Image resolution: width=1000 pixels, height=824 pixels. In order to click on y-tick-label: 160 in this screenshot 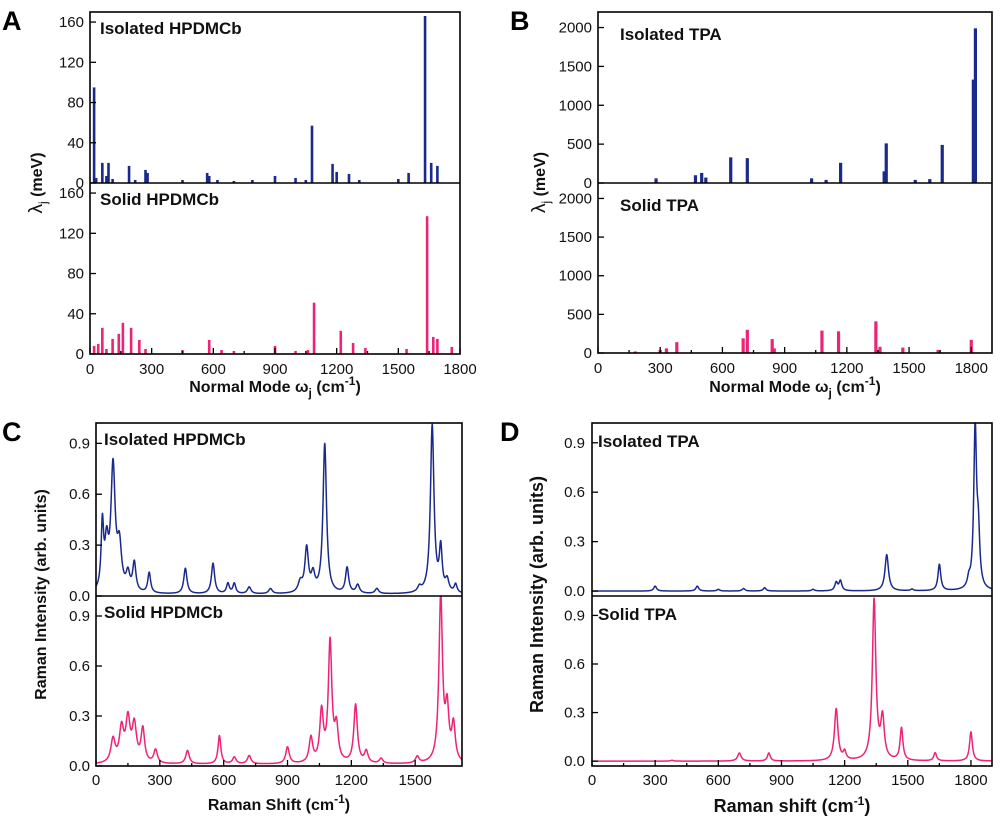, I will do `click(71, 22)`.